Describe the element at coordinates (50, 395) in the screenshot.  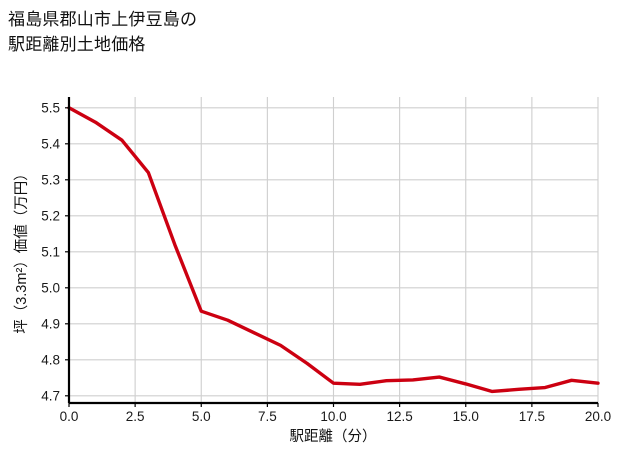
I see `y-axis-tick-label: 4.7` at that location.